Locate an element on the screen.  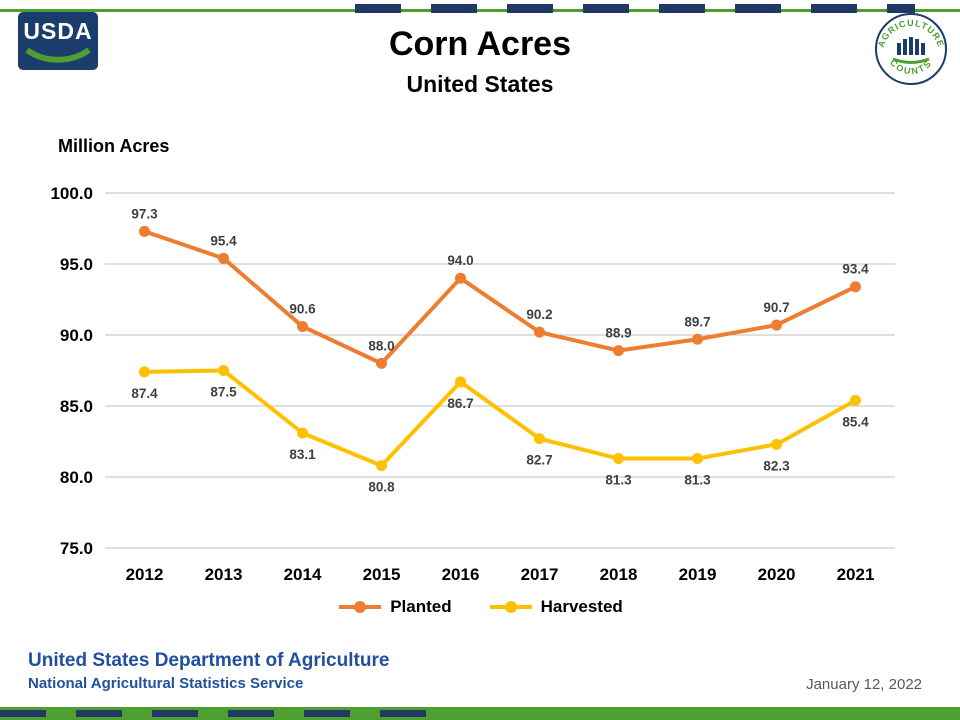
data-label: 87.4 is located at coordinates (144, 393).